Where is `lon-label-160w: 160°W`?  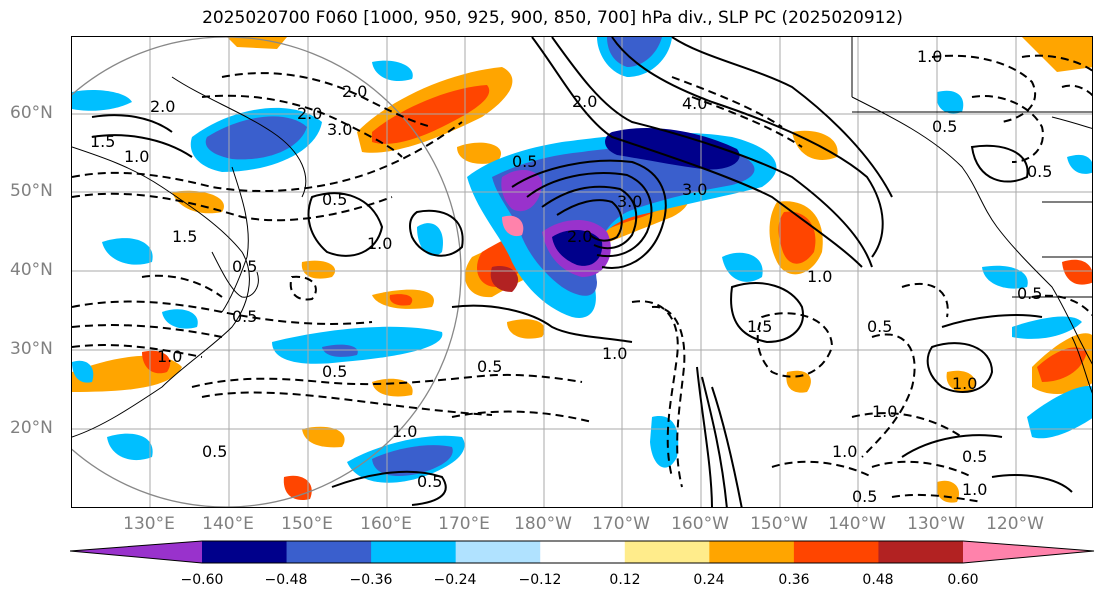
lon-label-160w: 160°W is located at coordinates (700, 524).